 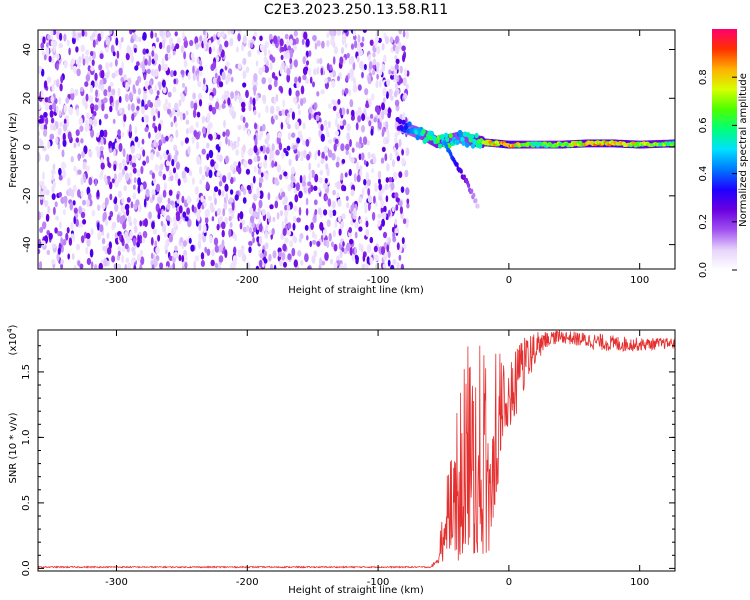 What do you see at coordinates (12, 339) in the screenshot?
I see `snr-scale-label: (x104)` at bounding box center [12, 339].